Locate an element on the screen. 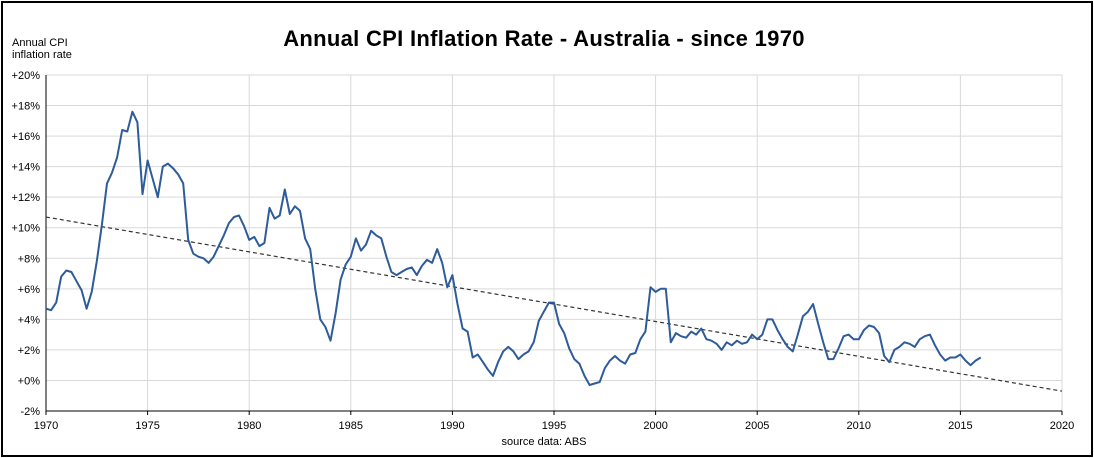  x-tick-label: 1980 is located at coordinates (249, 426).